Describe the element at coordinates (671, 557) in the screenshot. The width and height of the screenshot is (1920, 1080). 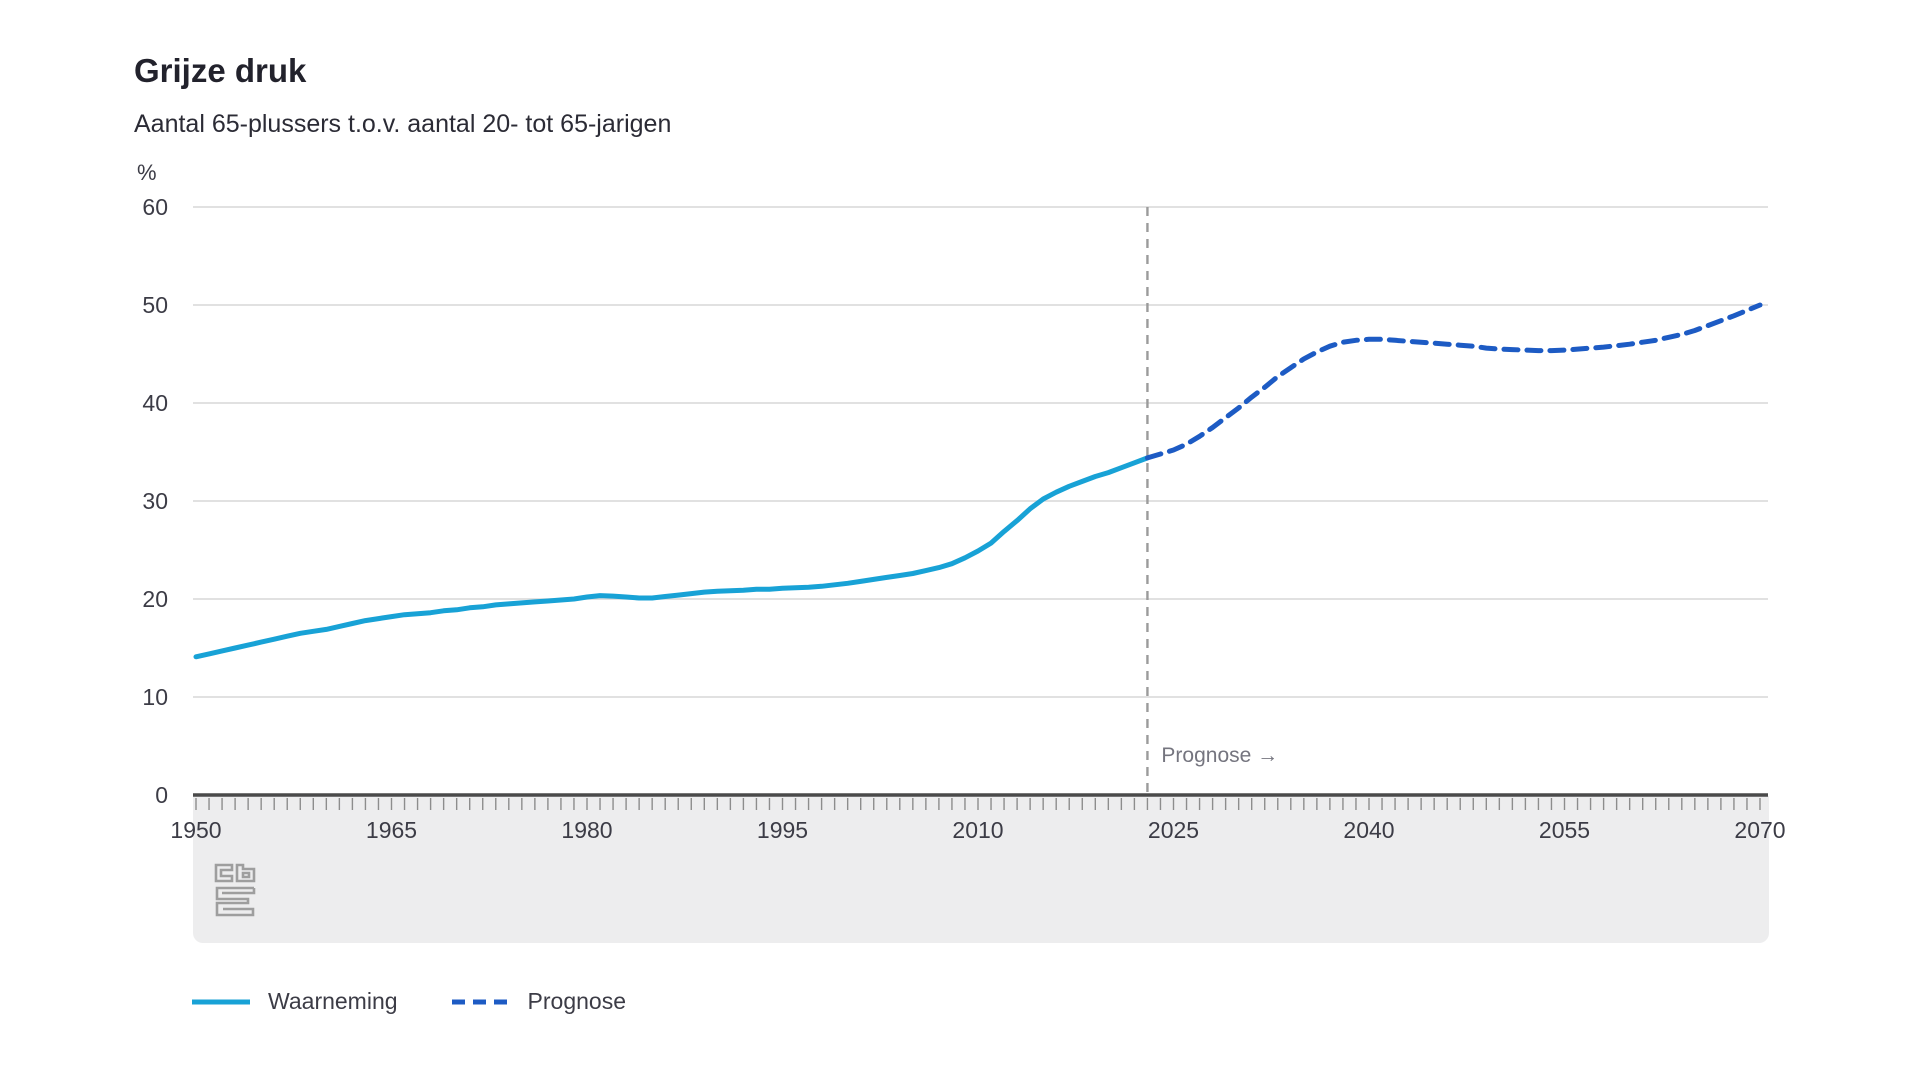
I see `series-waarneming-path` at that location.